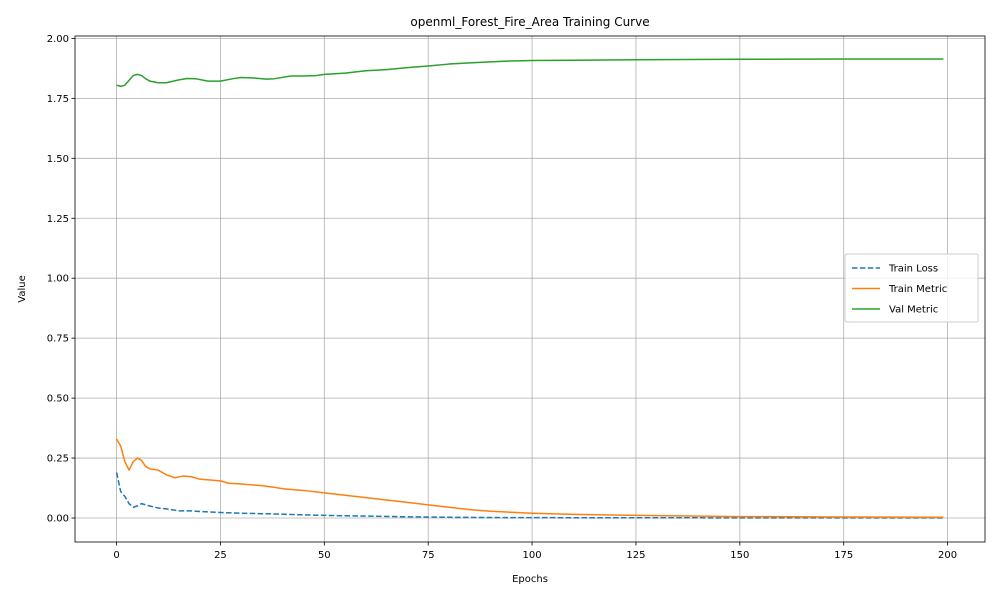 This screenshot has width=1000, height=600. Describe the element at coordinates (58, 159) in the screenshot. I see `y-tick-label: 1.50` at that location.